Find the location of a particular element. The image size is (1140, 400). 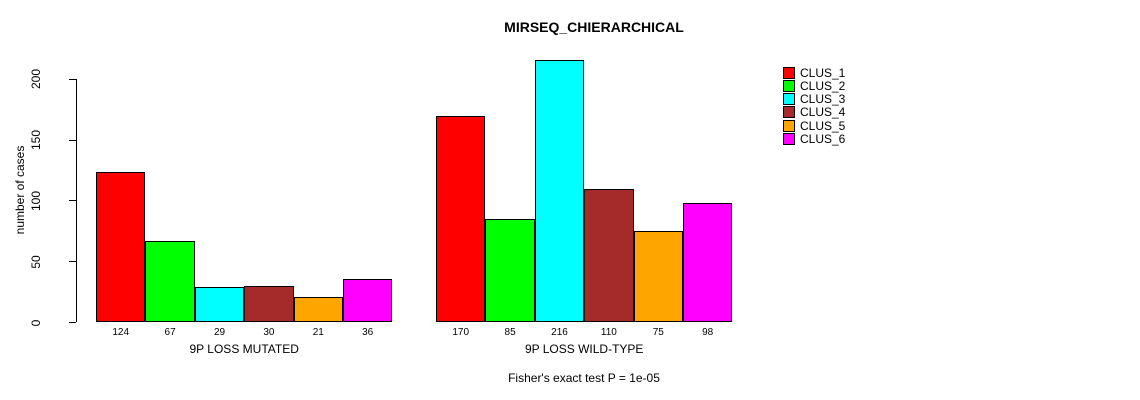

bar-value-label: 98 is located at coordinates (708, 332).